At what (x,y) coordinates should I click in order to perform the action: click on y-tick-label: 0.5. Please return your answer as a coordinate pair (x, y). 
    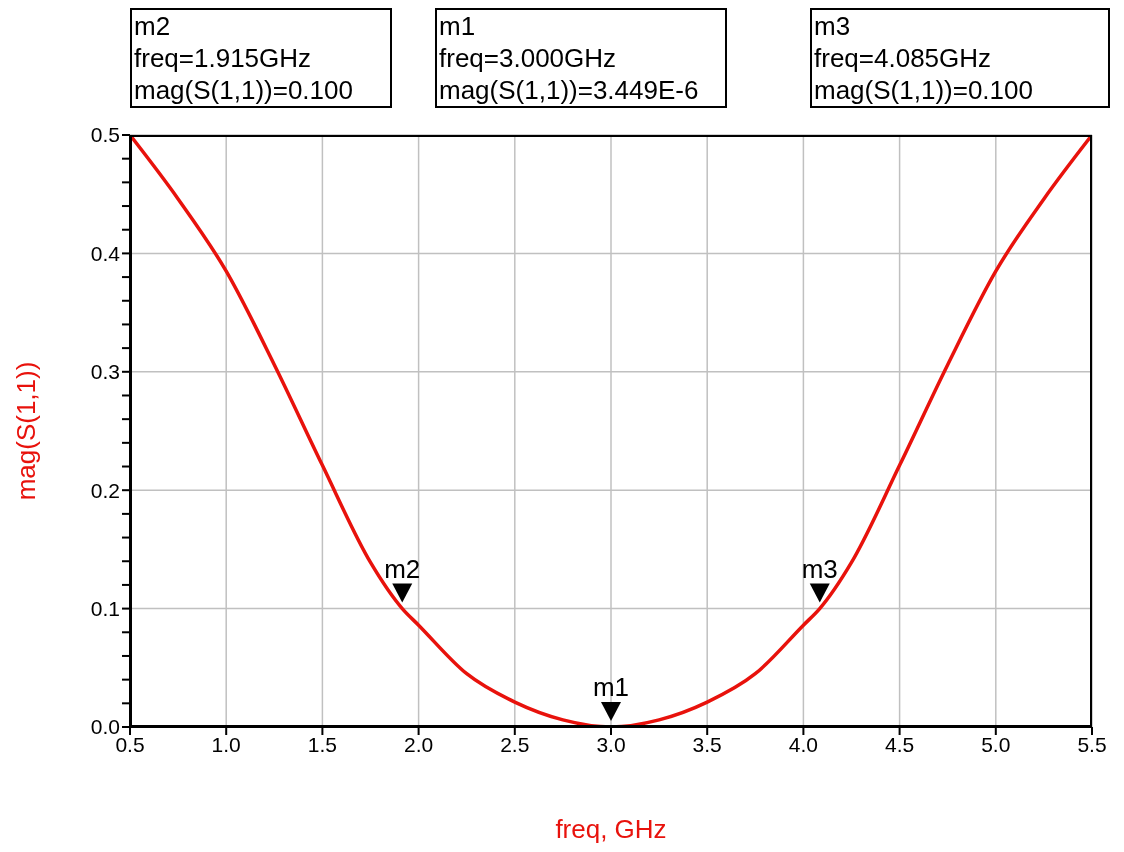
    Looking at the image, I should click on (105, 135).